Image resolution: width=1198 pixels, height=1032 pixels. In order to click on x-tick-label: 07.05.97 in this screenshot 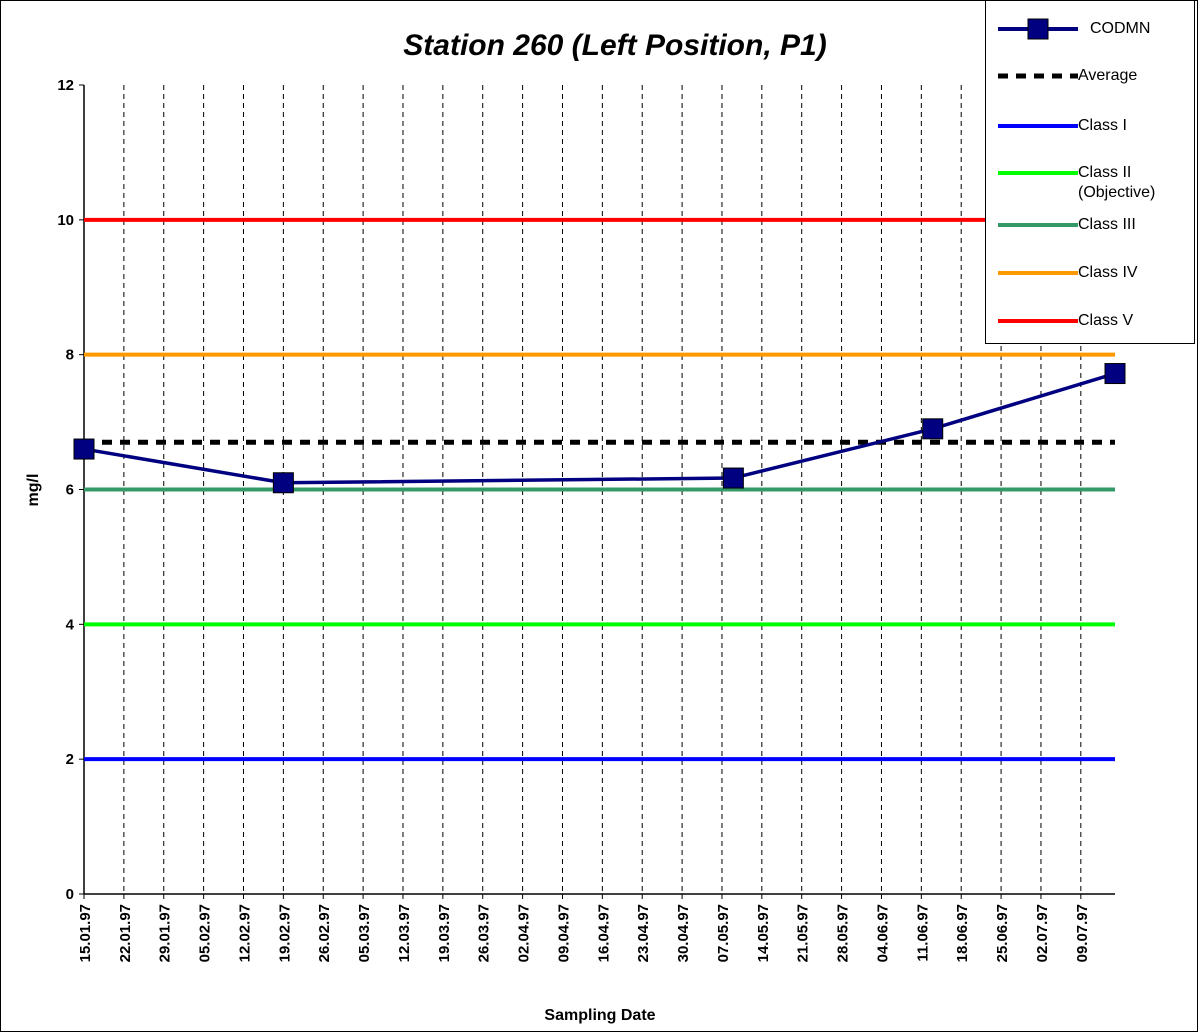, I will do `click(723, 933)`.